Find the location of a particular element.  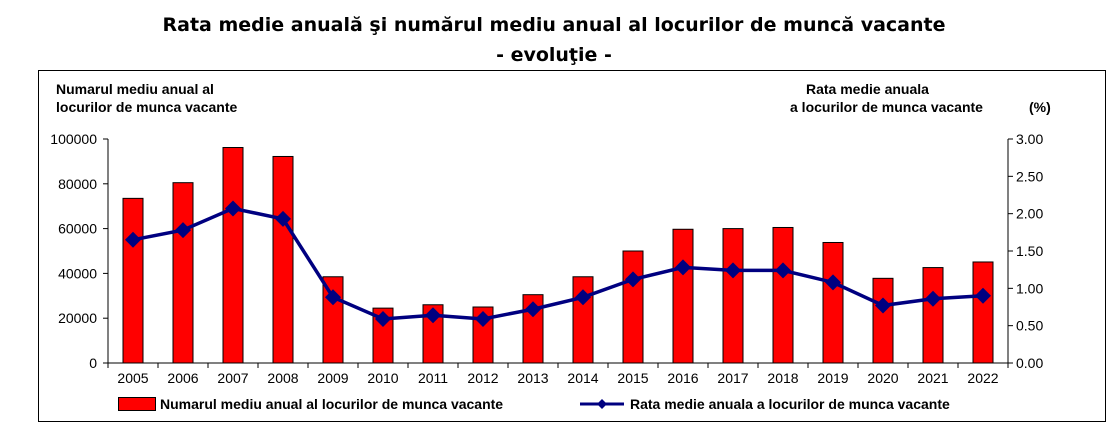

y-right-tick-label: 2.00 is located at coordinates (1029, 214).